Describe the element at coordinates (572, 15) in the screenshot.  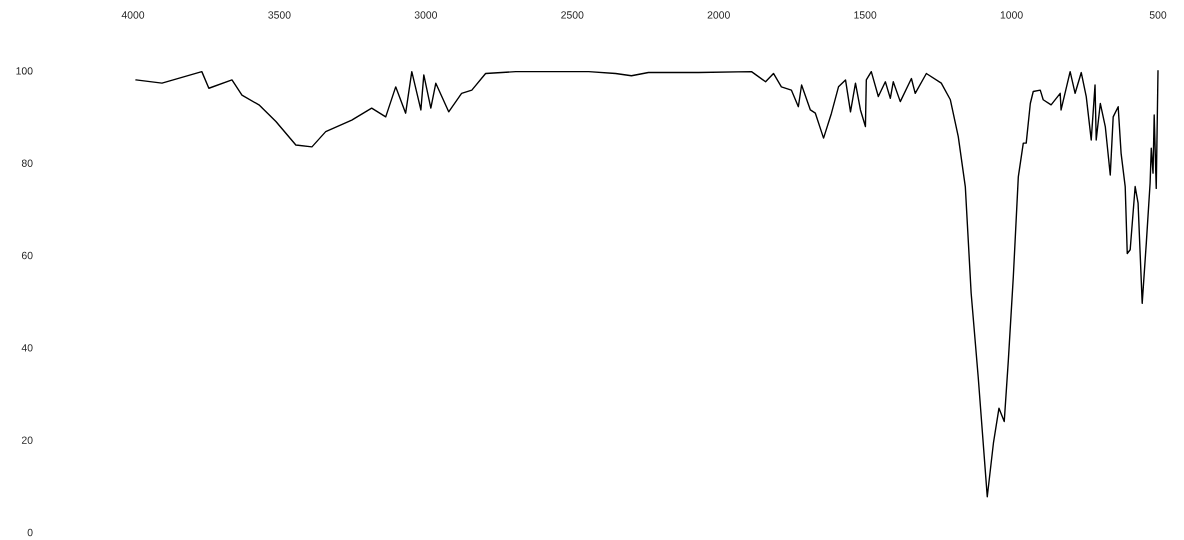
I see `x-tick-label: 2500` at that location.